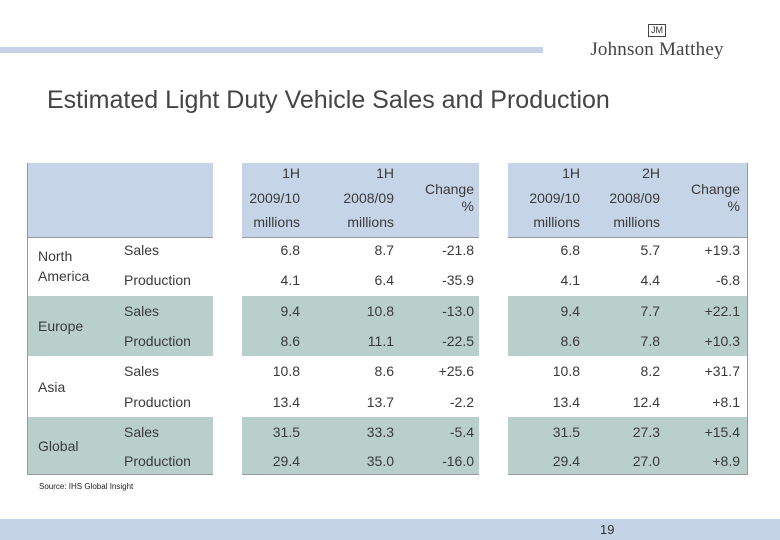 This screenshot has height=540, width=780. I want to click on value-cell: 35.0, so click(380, 461).